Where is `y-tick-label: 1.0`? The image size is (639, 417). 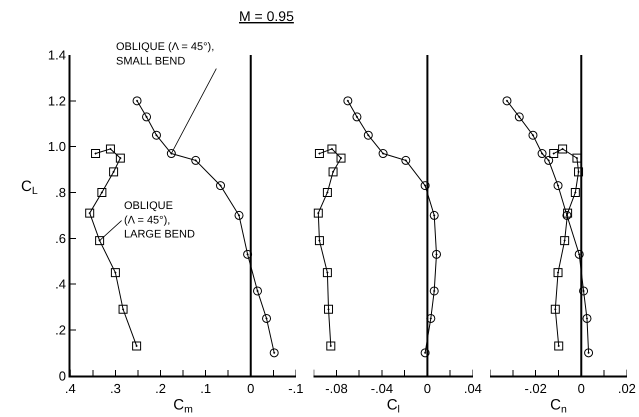 y-tick-label: 1.0 is located at coordinates (57, 146).